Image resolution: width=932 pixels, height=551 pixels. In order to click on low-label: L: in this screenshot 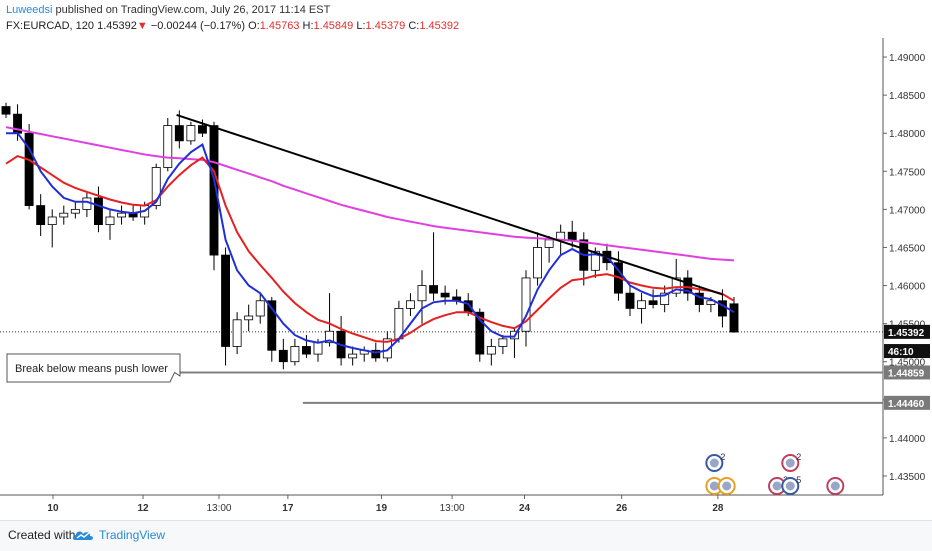, I will do `click(361, 26)`.